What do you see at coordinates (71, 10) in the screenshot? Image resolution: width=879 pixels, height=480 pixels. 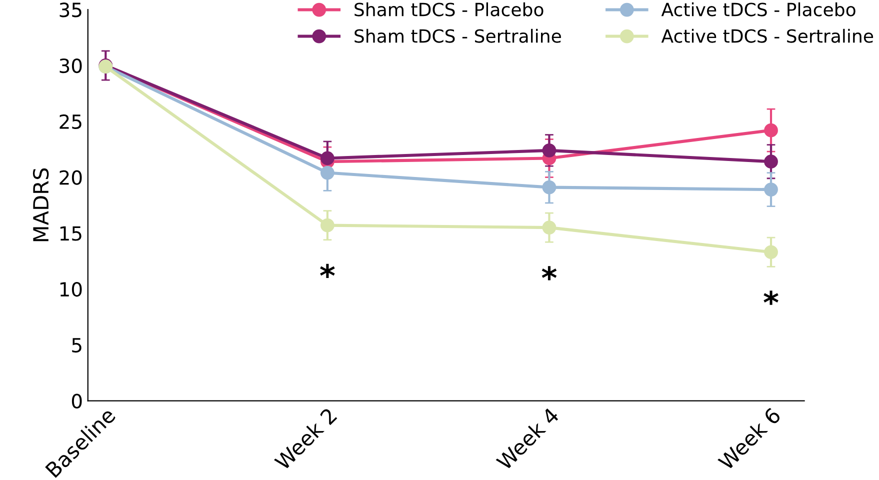 I see `y-tick-label: 35` at bounding box center [71, 10].